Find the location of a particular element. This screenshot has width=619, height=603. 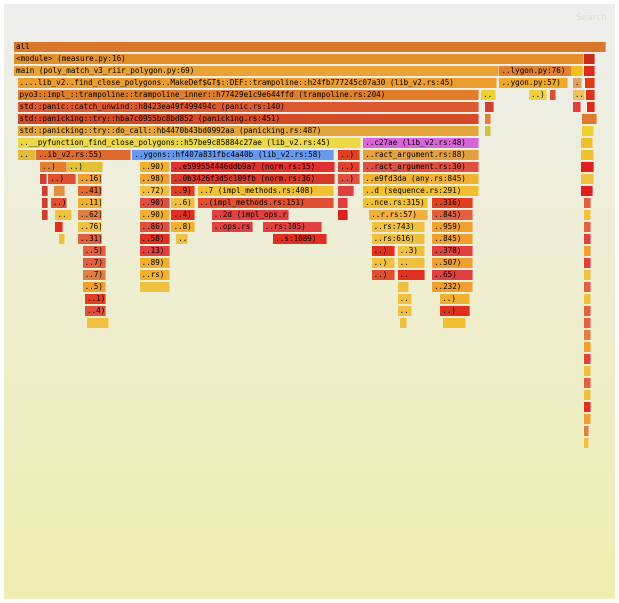

flame-frame: ..7 (impl_methods.rs:408) is located at coordinates (265, 191).